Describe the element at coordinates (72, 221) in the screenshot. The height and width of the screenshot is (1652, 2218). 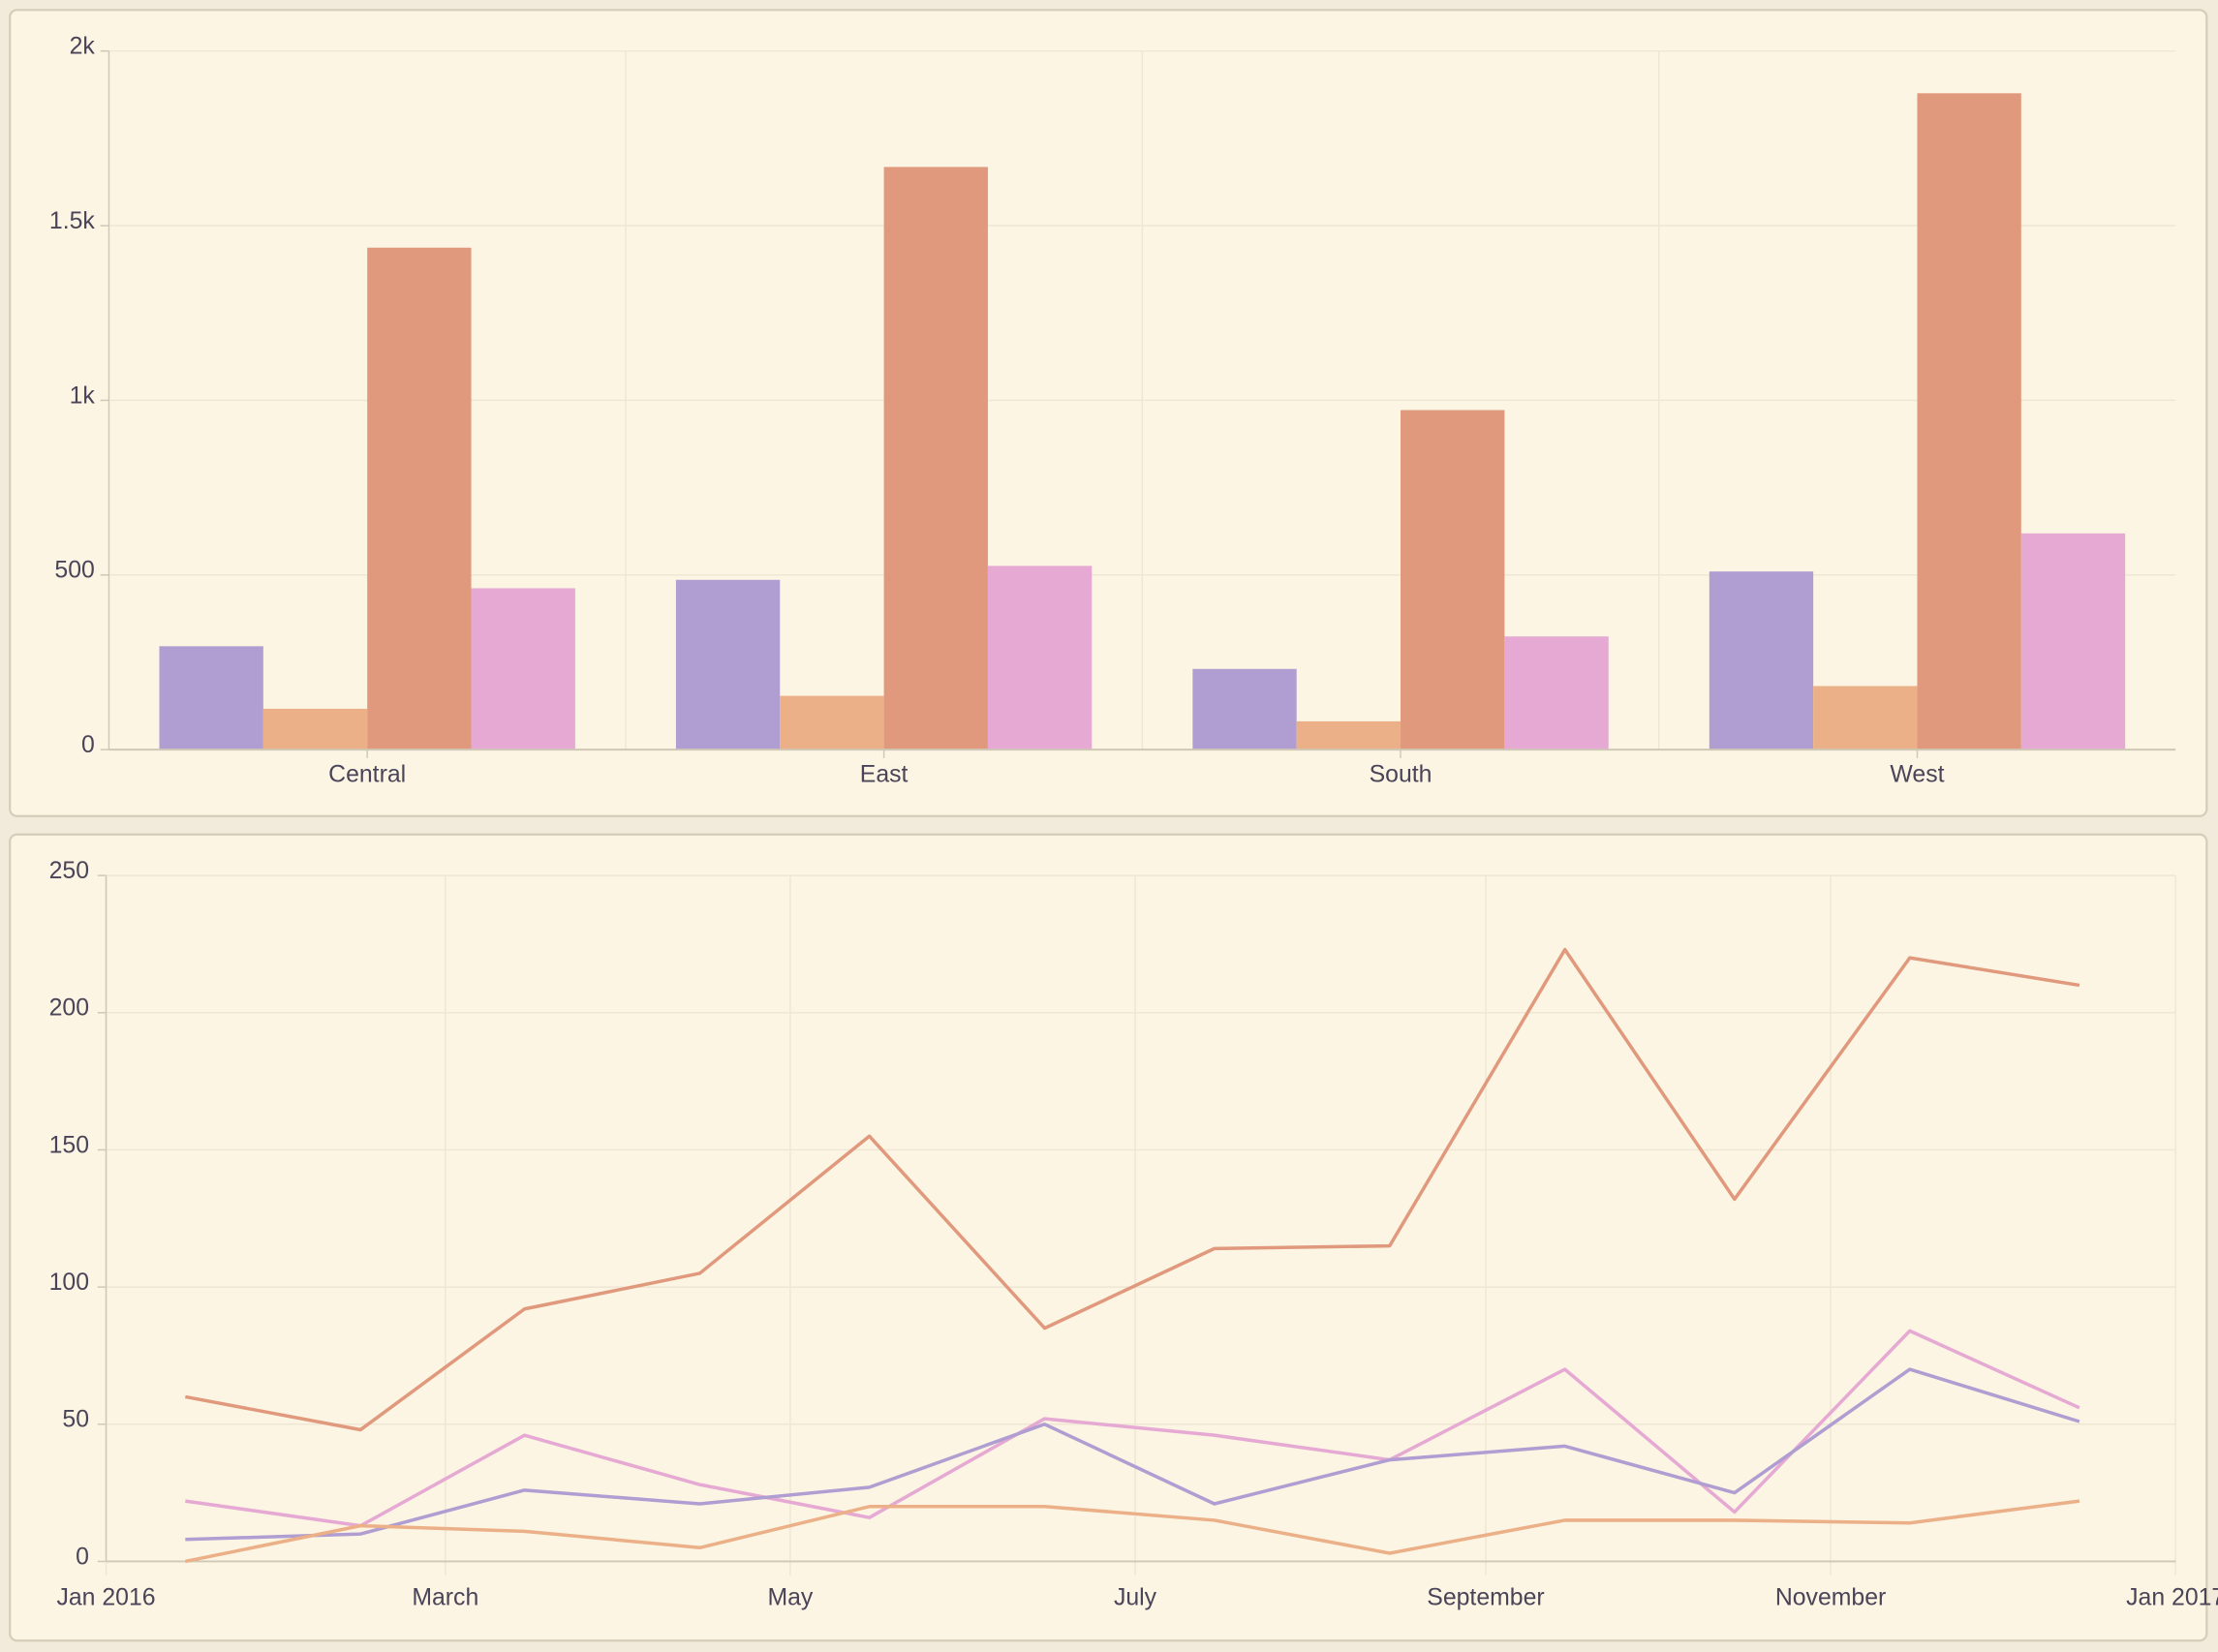
I see `y-tick-label: 1.5k` at that location.